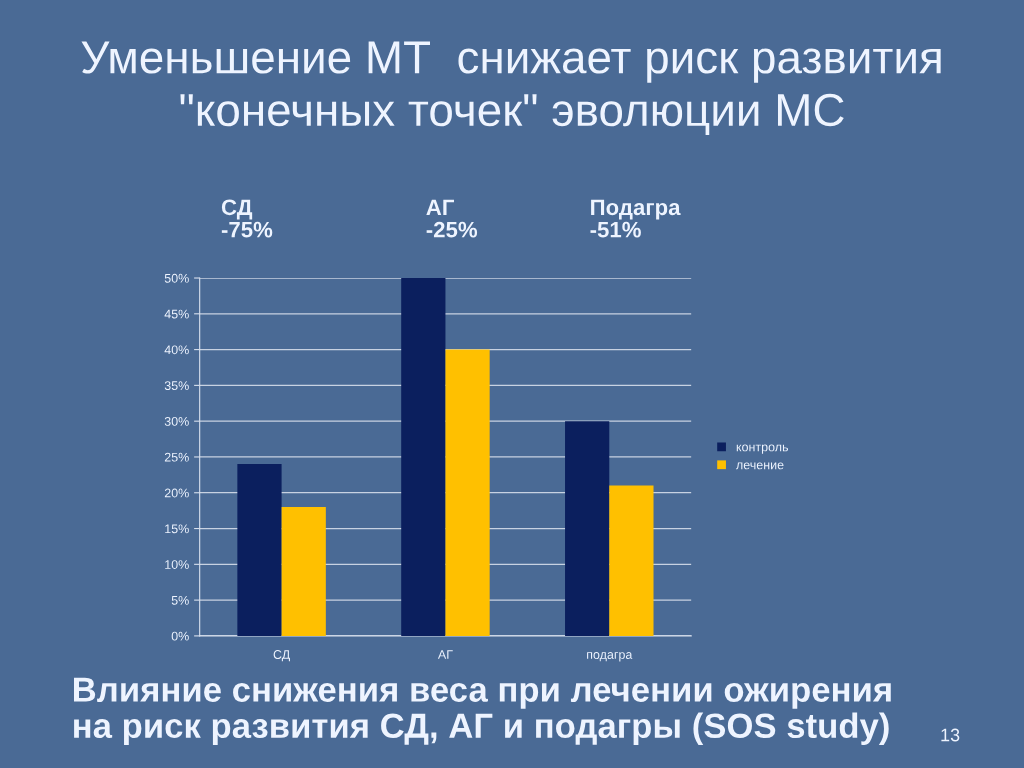 The height and width of the screenshot is (768, 1024). Describe the element at coordinates (760, 466) in the screenshot. I see `legend-label: лечение` at that location.